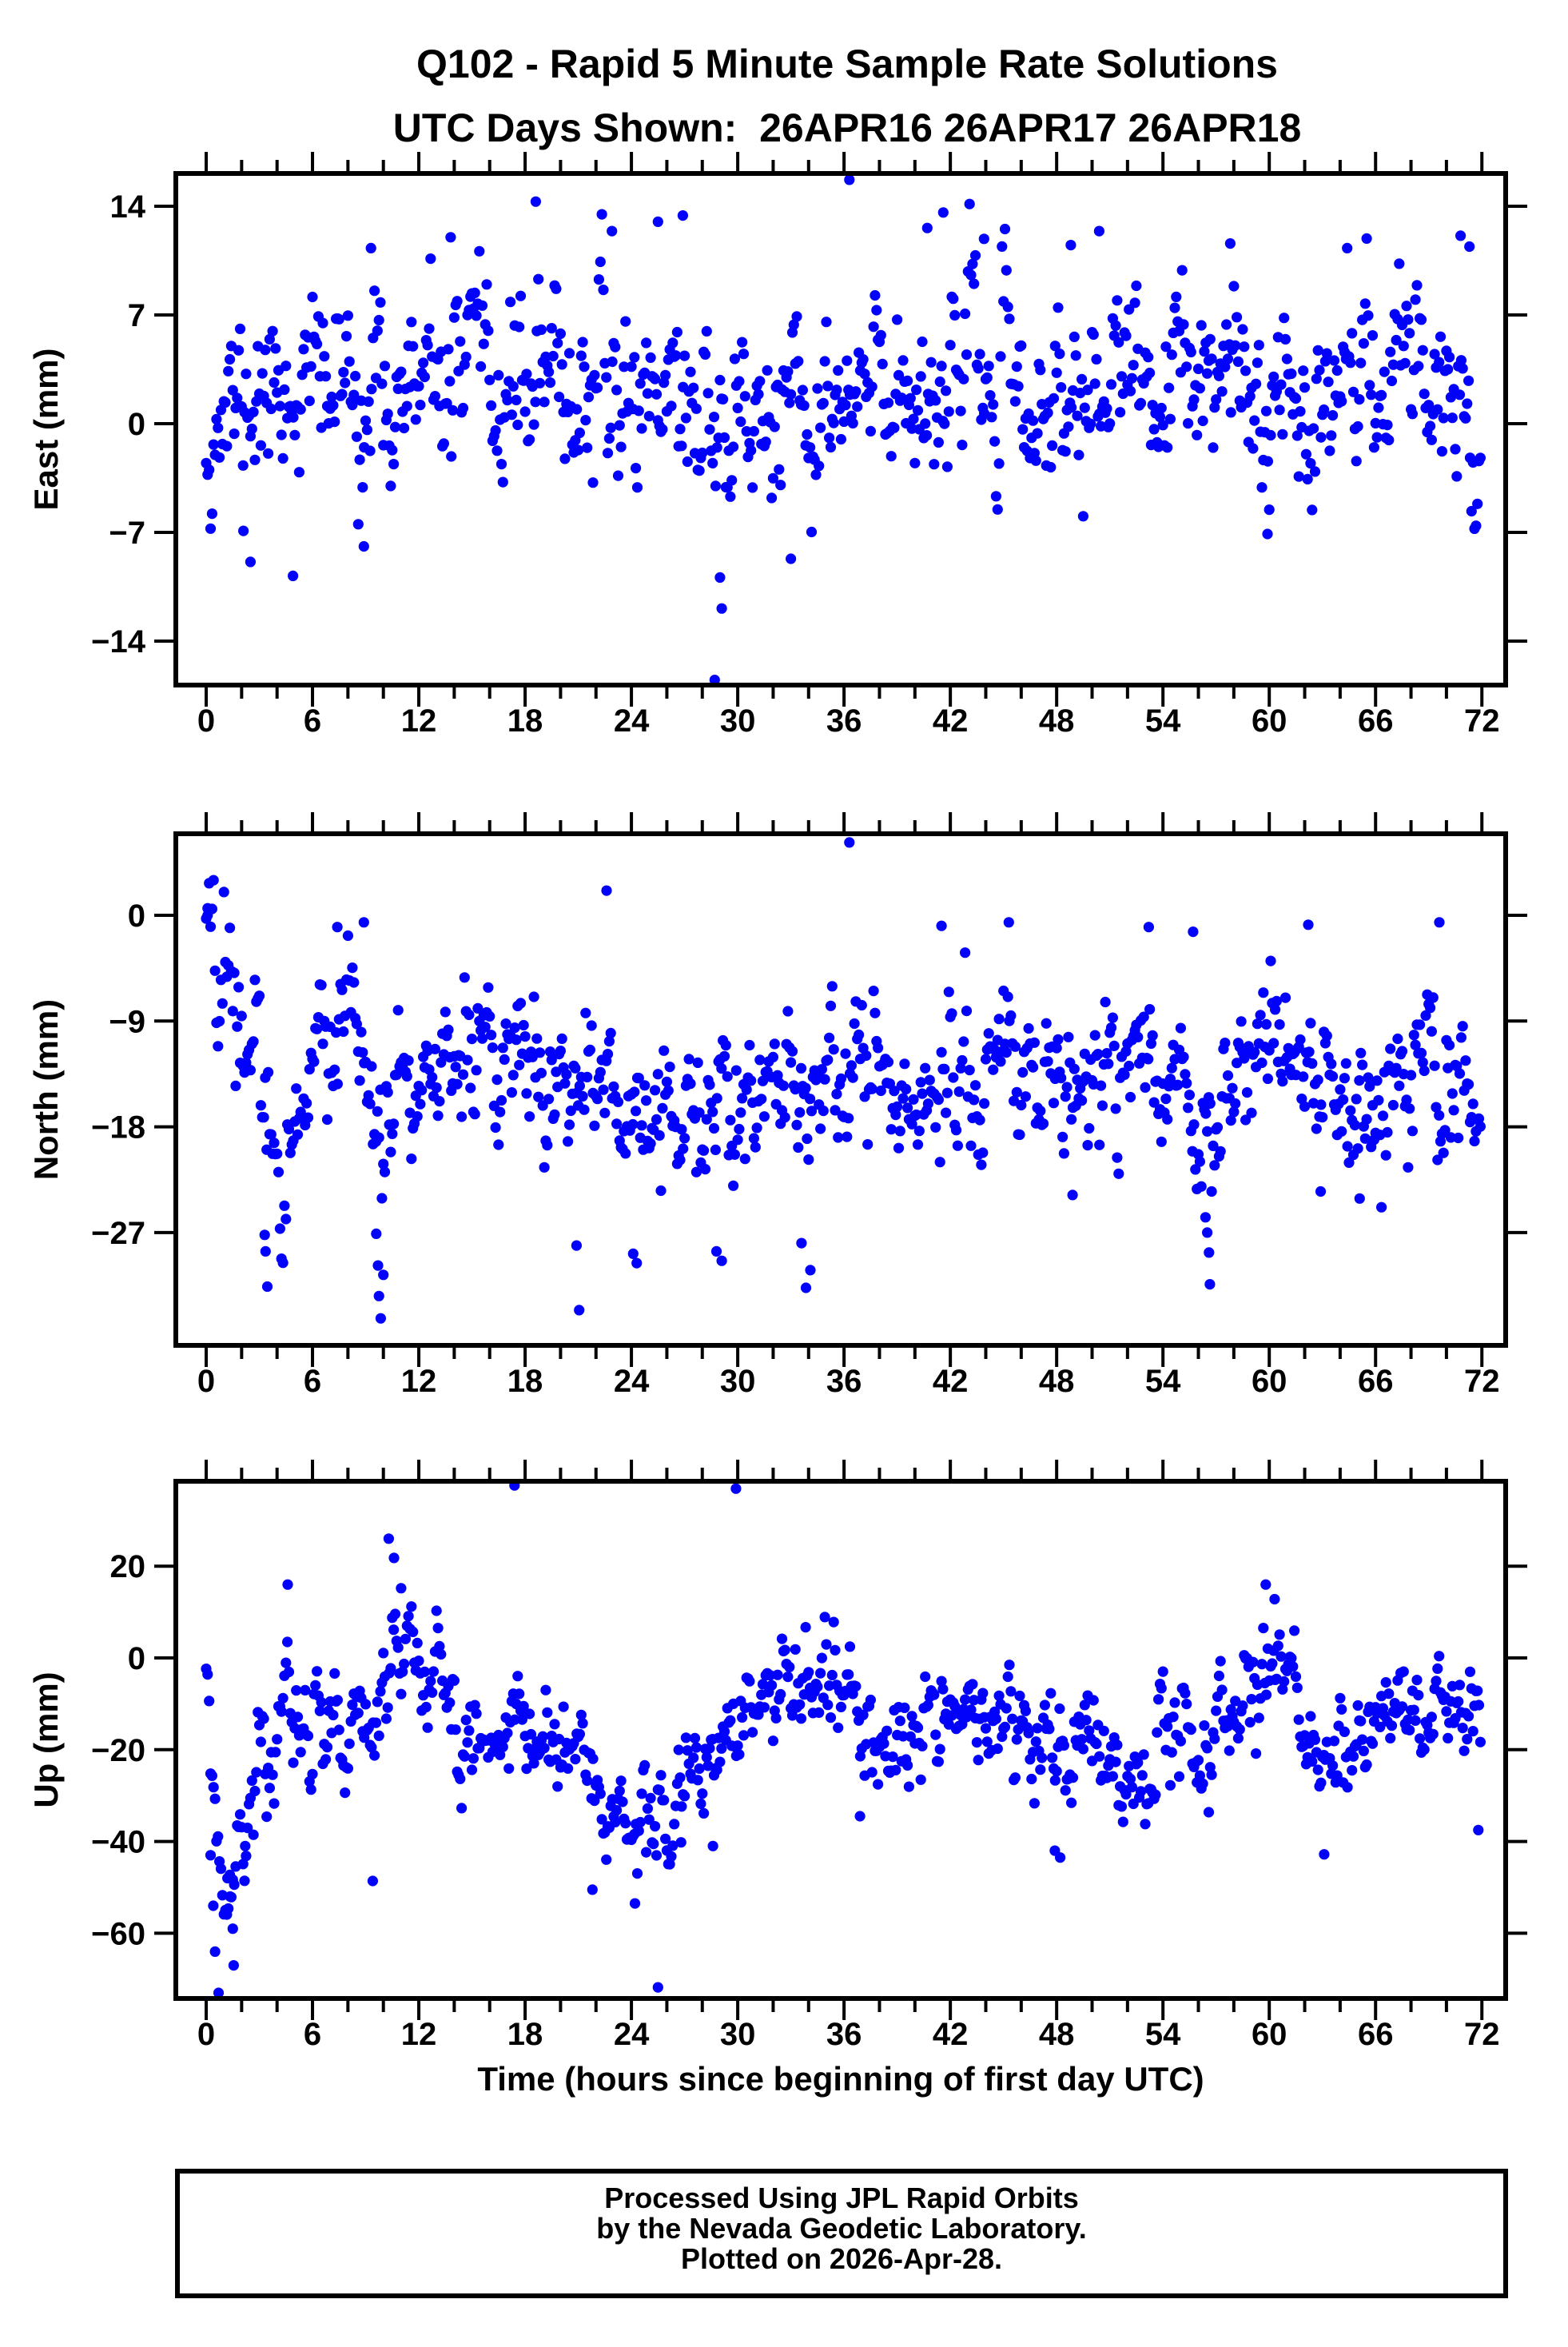 The width and height of the screenshot is (1568, 2347). Describe the element at coordinates (1269, 2035) in the screenshot. I see `x-tick-label: 60` at that location.